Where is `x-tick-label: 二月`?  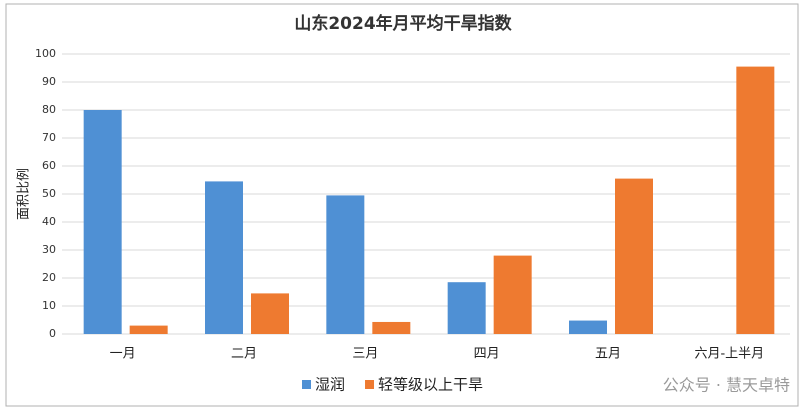
x-tick-label: 二月 is located at coordinates (244, 354).